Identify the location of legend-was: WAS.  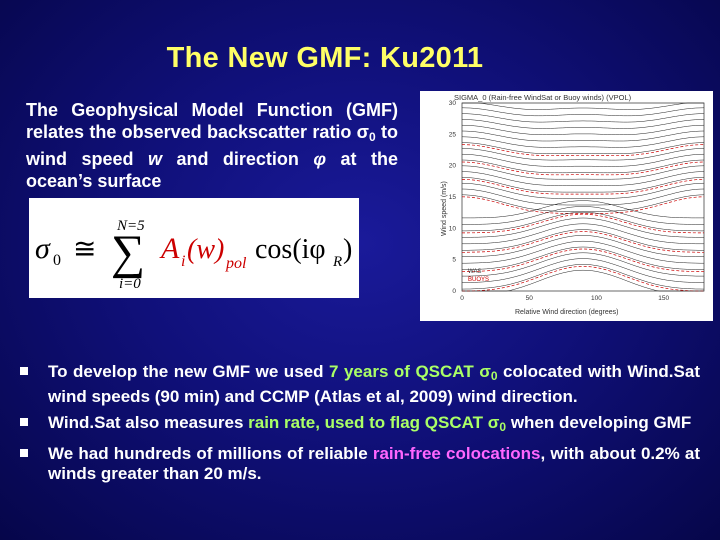
(474, 272).